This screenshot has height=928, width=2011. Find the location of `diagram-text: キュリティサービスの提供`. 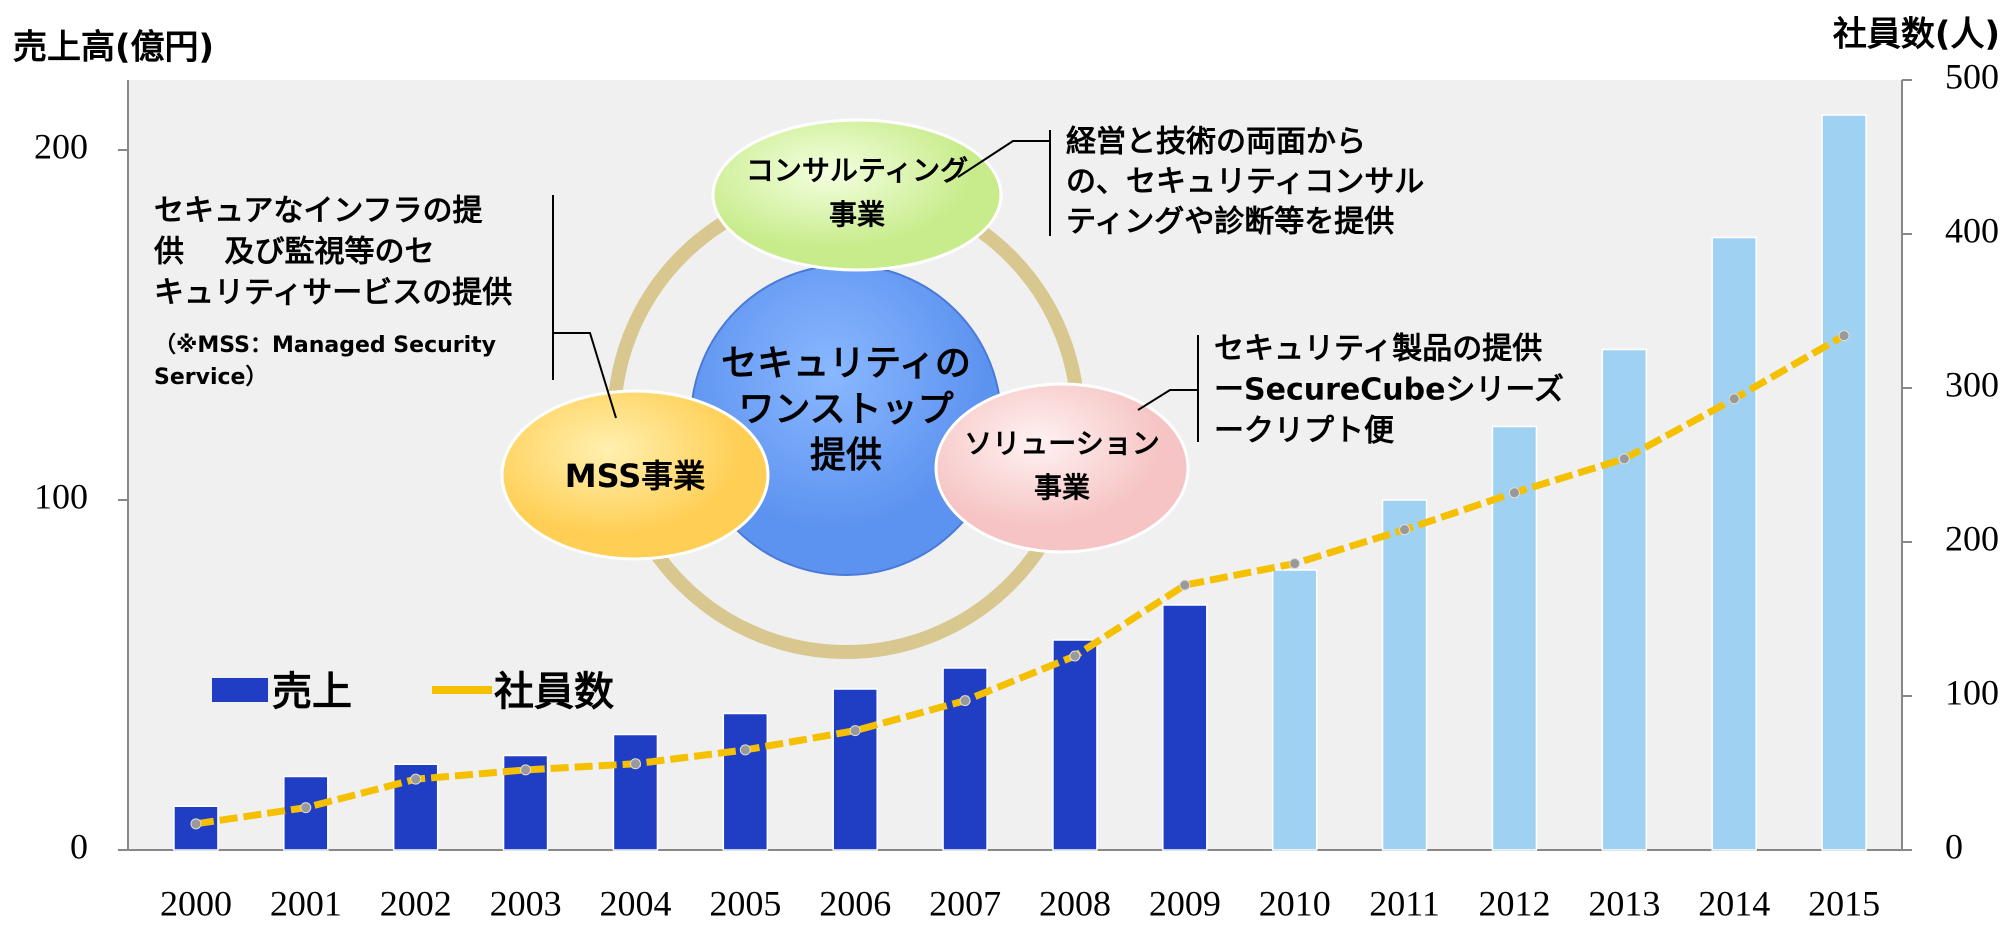

diagram-text: キュリティサービスの提供 is located at coordinates (333, 293).